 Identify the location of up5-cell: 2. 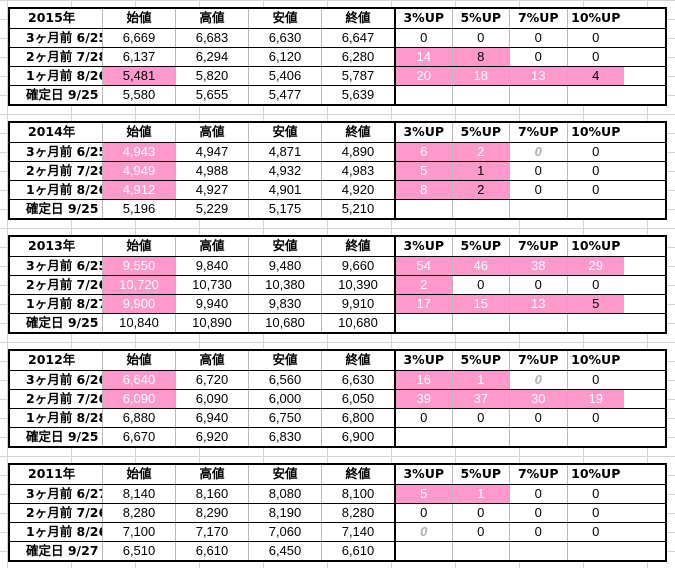
(480, 190).